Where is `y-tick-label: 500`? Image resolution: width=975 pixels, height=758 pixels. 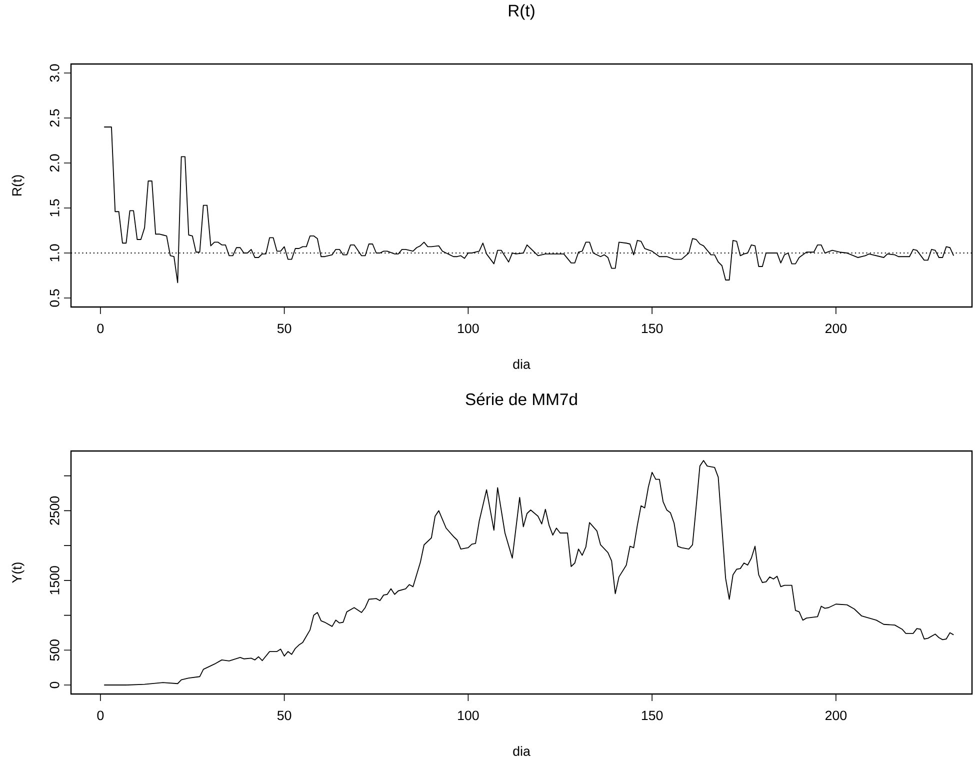
y-tick-label: 500 is located at coordinates (55, 650).